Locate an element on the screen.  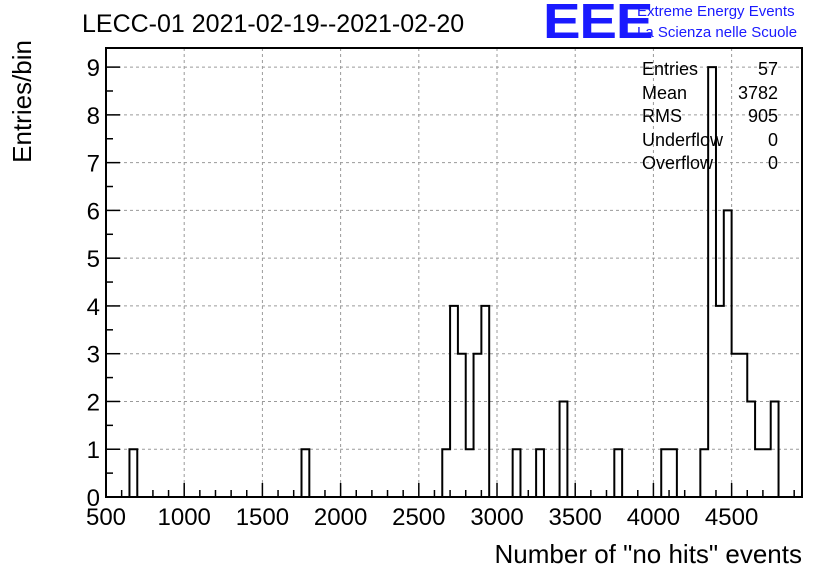
x-tick-label: 3000 is located at coordinates (496, 517).